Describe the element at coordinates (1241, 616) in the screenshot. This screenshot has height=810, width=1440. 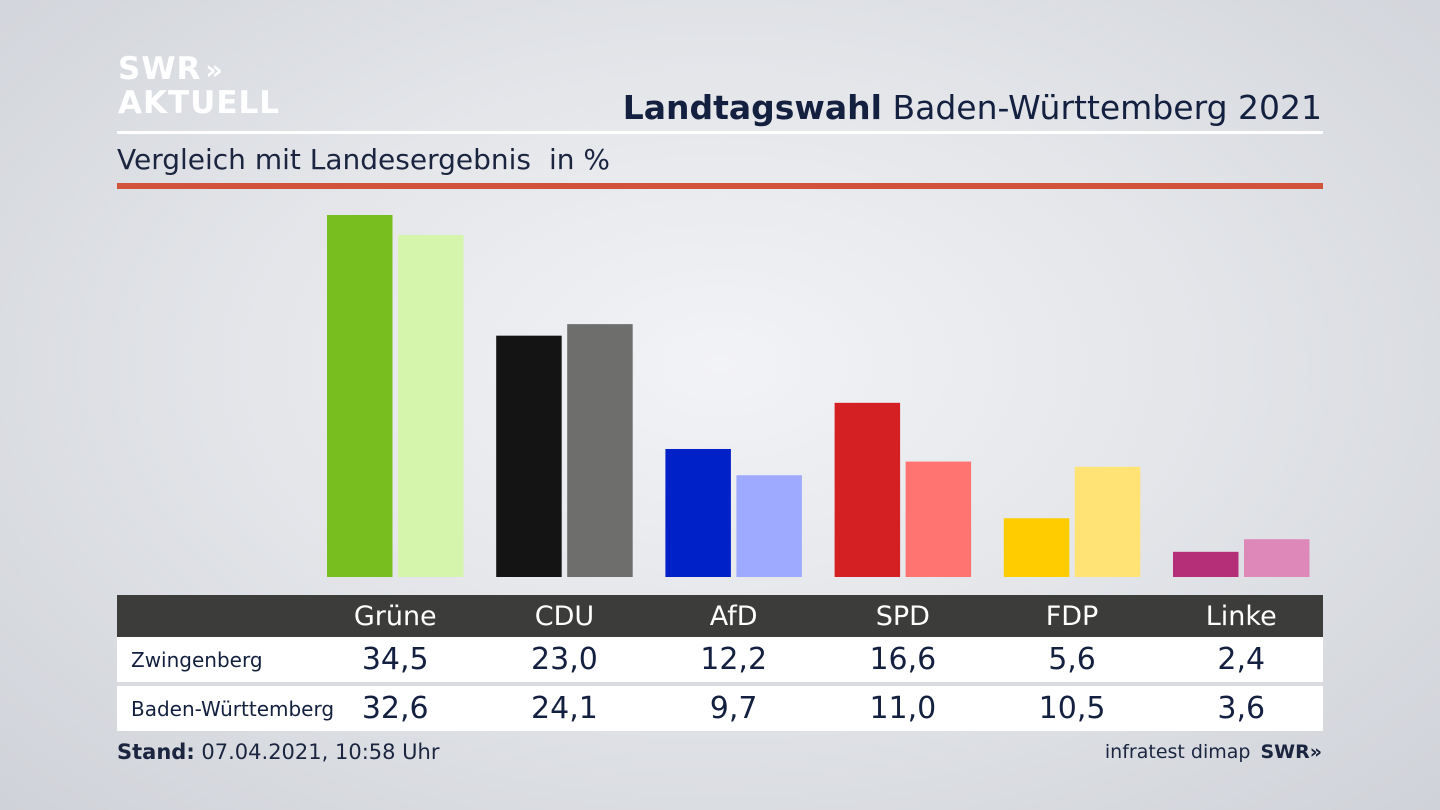
I see `column-header-linke: Linke` at that location.